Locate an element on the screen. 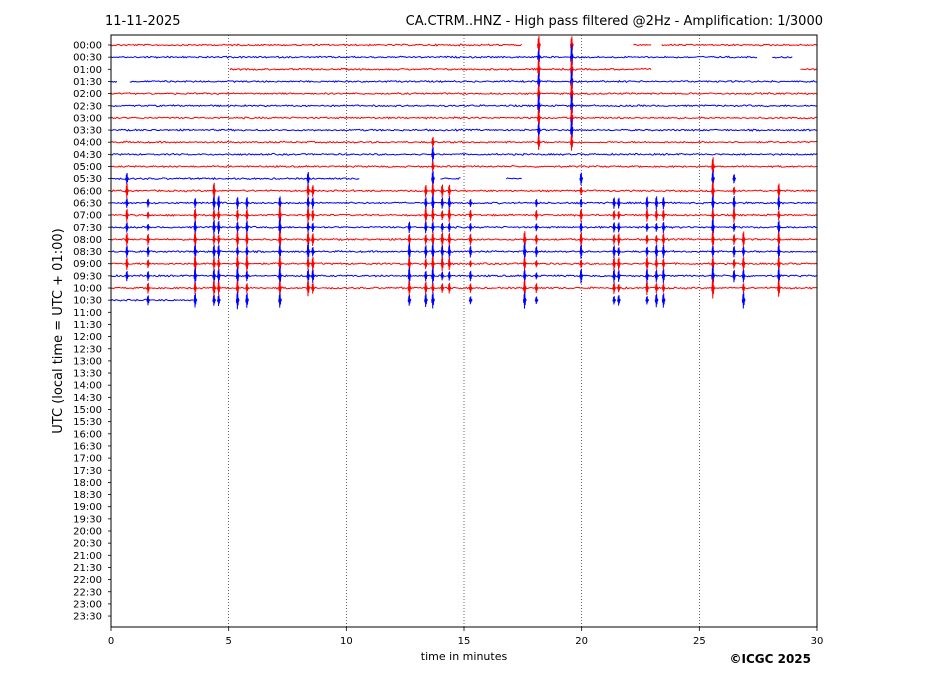 This screenshot has height=696, width=927. y-tick-label: 02:00 is located at coordinates (87, 94).